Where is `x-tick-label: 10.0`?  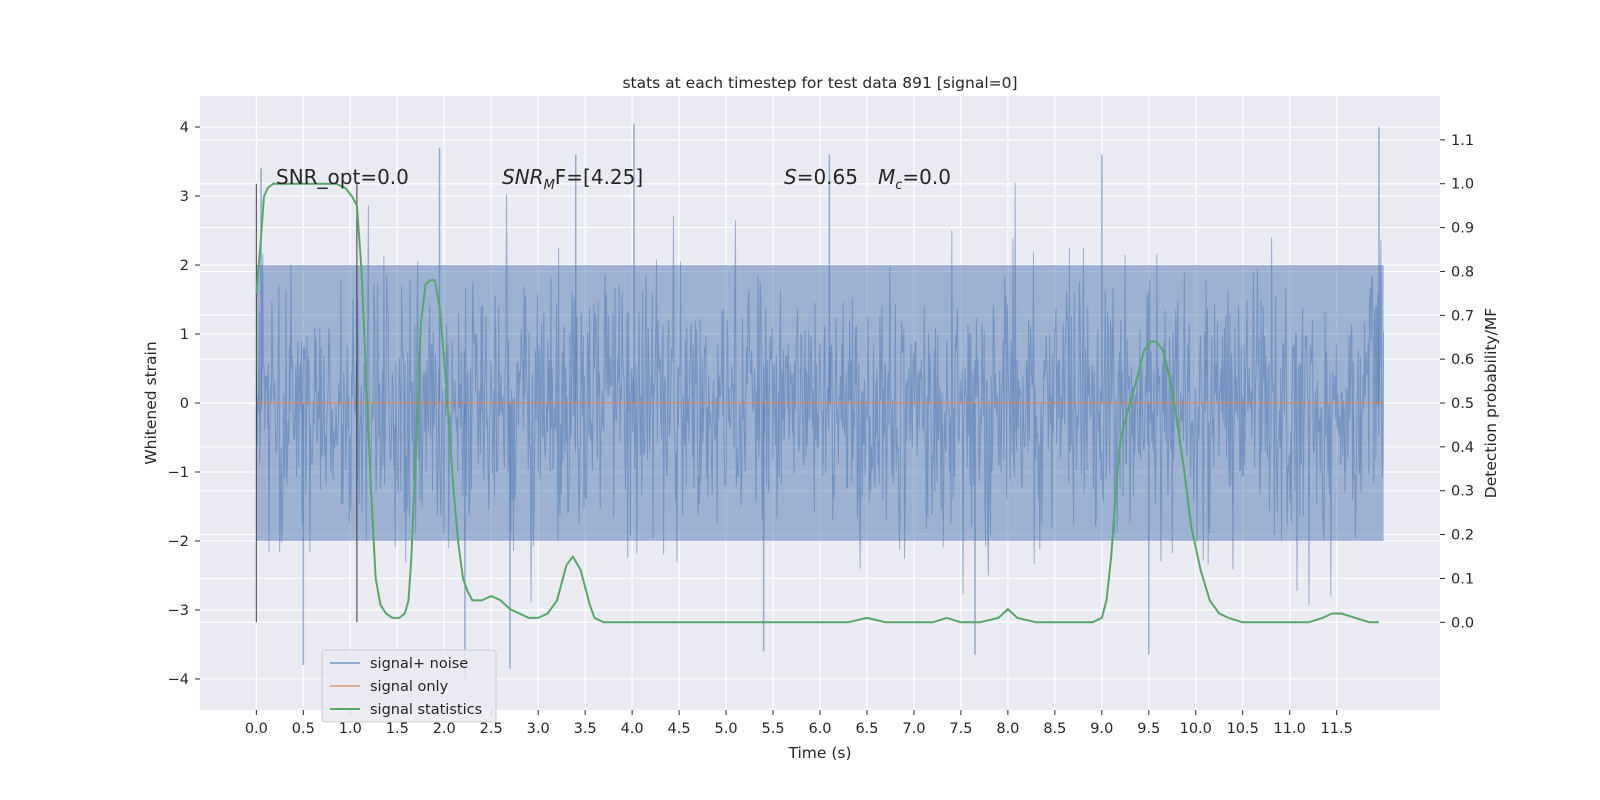
x-tick-label: 10.0 is located at coordinates (1196, 729).